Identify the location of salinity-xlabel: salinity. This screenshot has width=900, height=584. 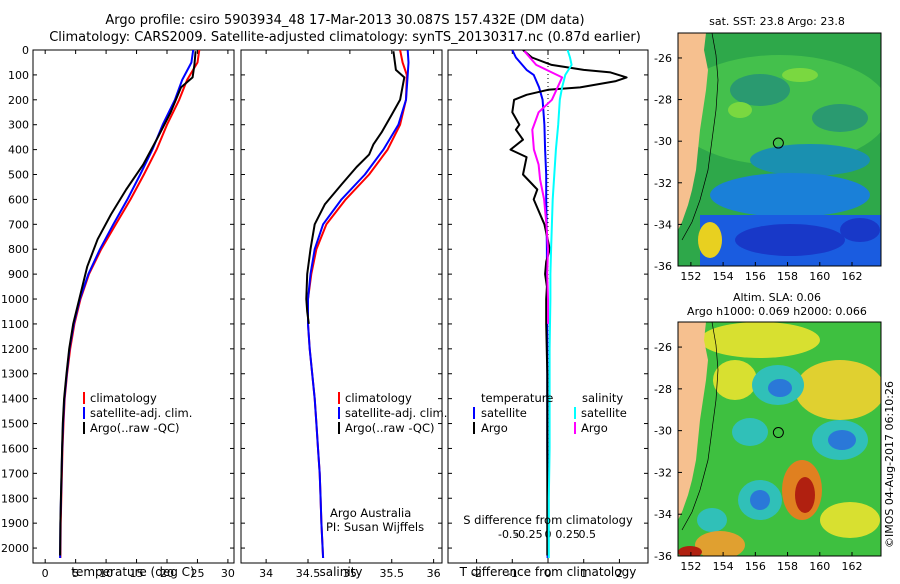
(340, 572).